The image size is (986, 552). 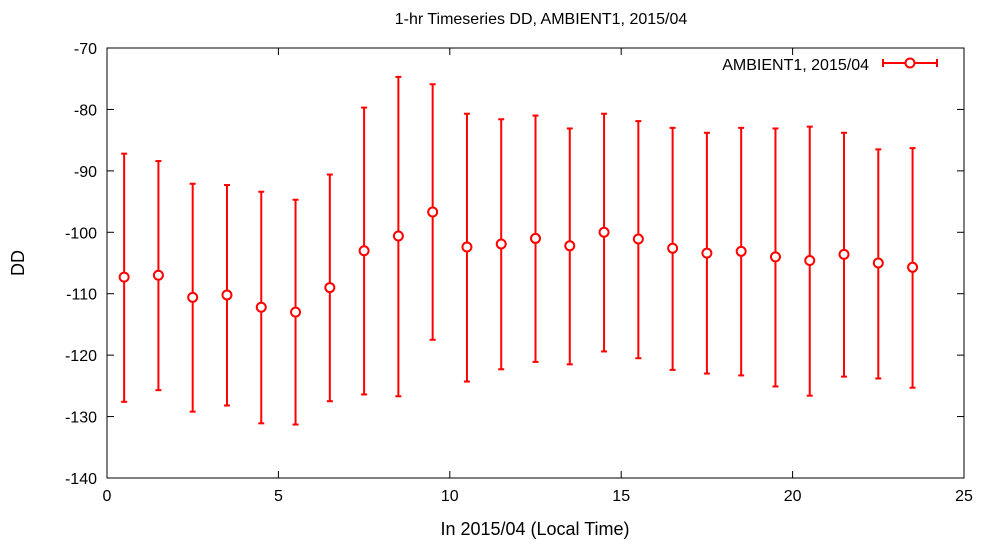 What do you see at coordinates (85, 110) in the screenshot?
I see `y-tick-label: -80` at bounding box center [85, 110].